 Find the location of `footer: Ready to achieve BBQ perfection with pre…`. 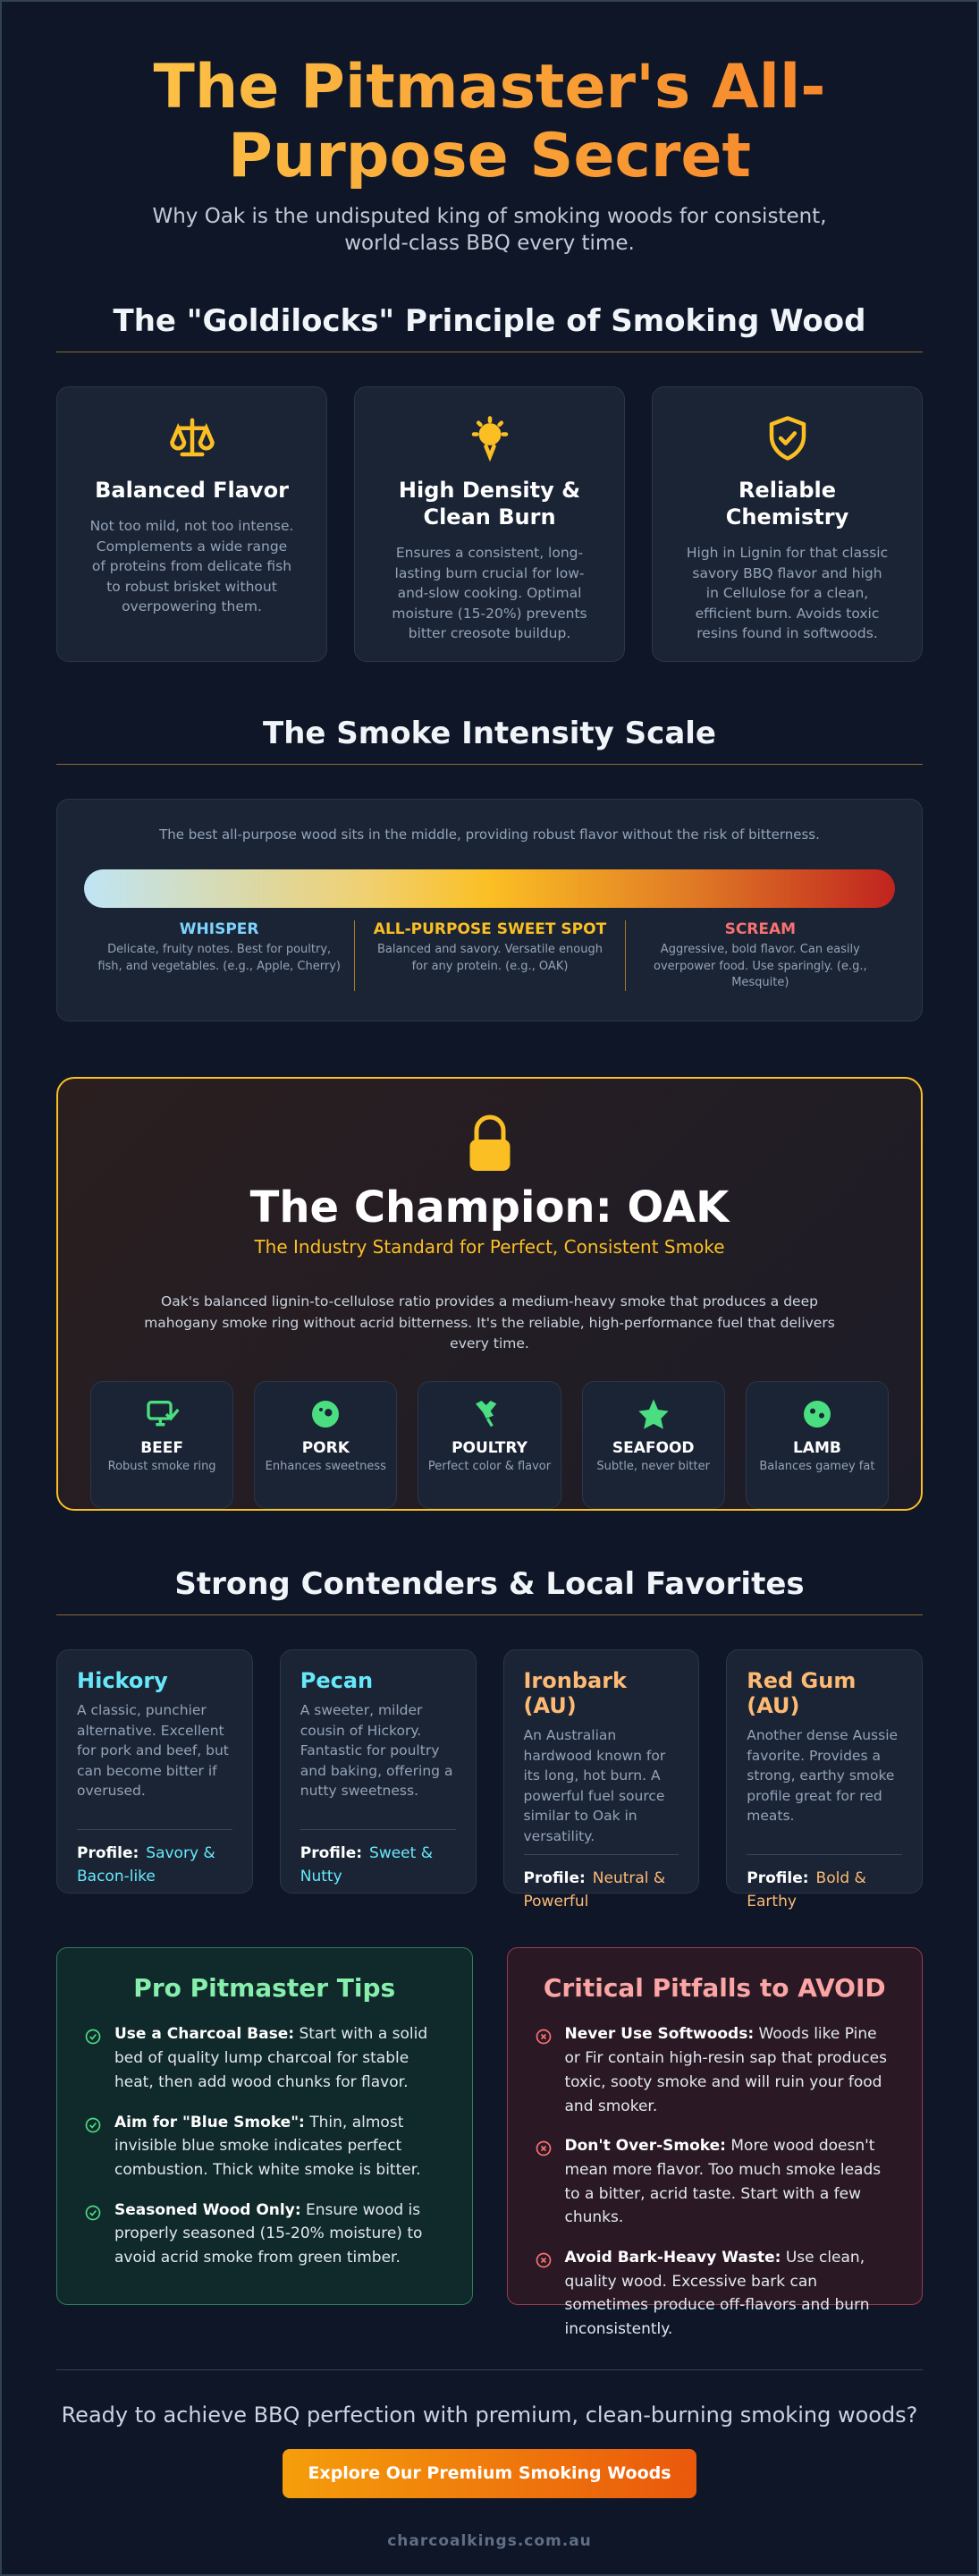

footer: Ready to achieve BBQ perfection with pre… is located at coordinates (489, 2459).